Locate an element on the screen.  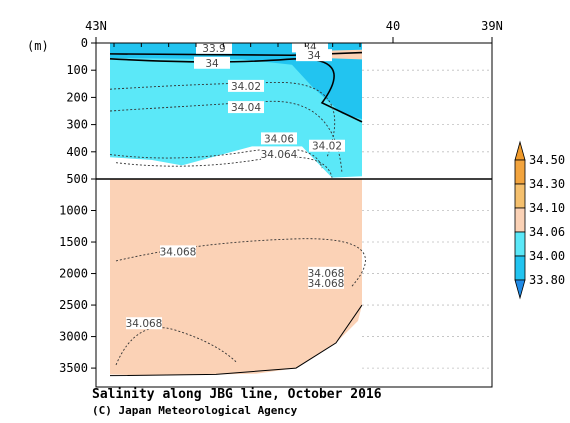
latitude-tick-label: 40 is located at coordinates (393, 26).